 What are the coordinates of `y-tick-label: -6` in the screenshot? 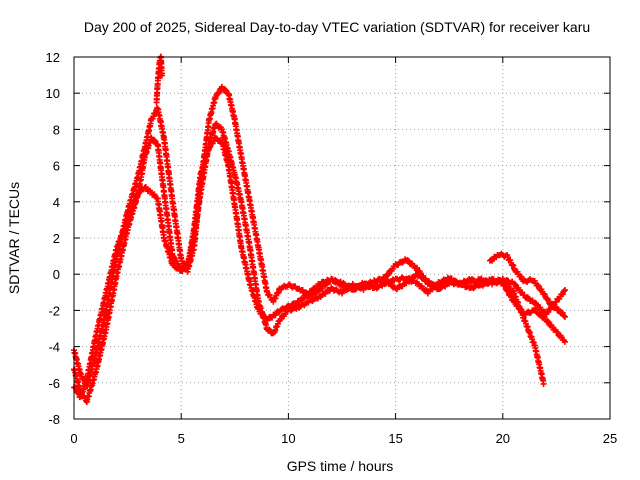 It's located at (54, 383).